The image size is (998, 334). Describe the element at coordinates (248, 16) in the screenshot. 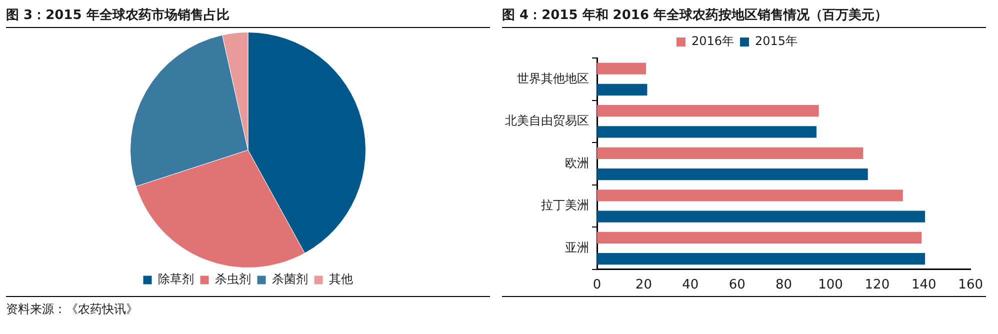

I see `chart-title: 图 3：2015 年全球农药市场销售占比` at that location.